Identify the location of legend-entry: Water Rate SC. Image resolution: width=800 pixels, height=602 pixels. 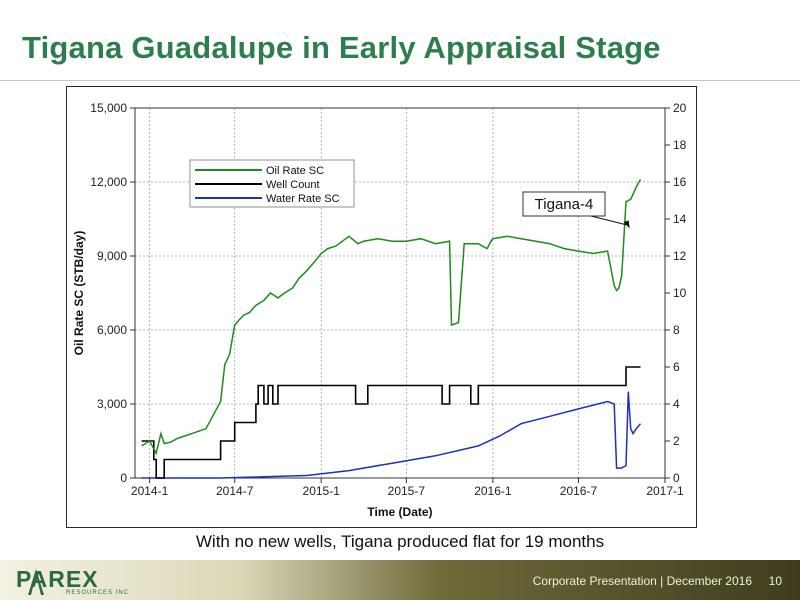
(303, 199).